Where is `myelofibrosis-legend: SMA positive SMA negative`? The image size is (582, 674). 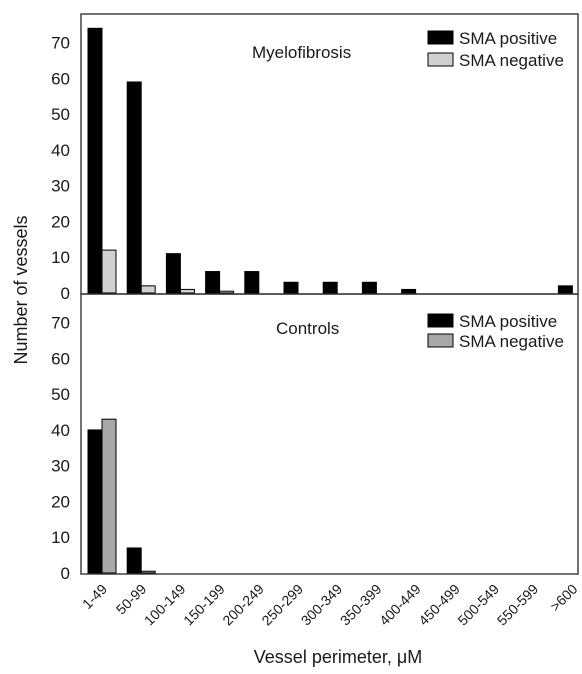
myelofibrosis-legend: SMA positive SMA negative is located at coordinates (495, 49).